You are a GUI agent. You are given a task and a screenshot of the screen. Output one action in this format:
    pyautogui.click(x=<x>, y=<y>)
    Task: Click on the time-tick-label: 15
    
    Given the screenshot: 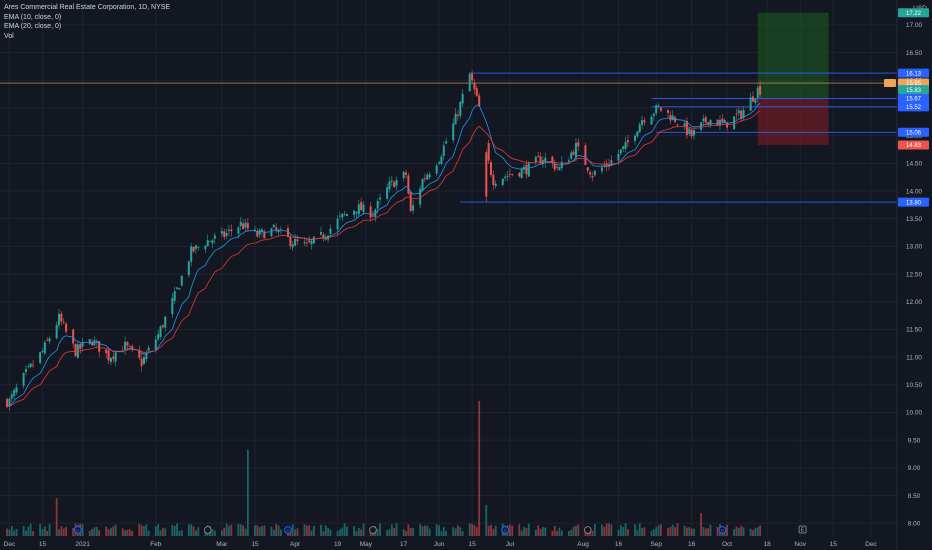 What is the action you would take?
    pyautogui.click(x=834, y=544)
    